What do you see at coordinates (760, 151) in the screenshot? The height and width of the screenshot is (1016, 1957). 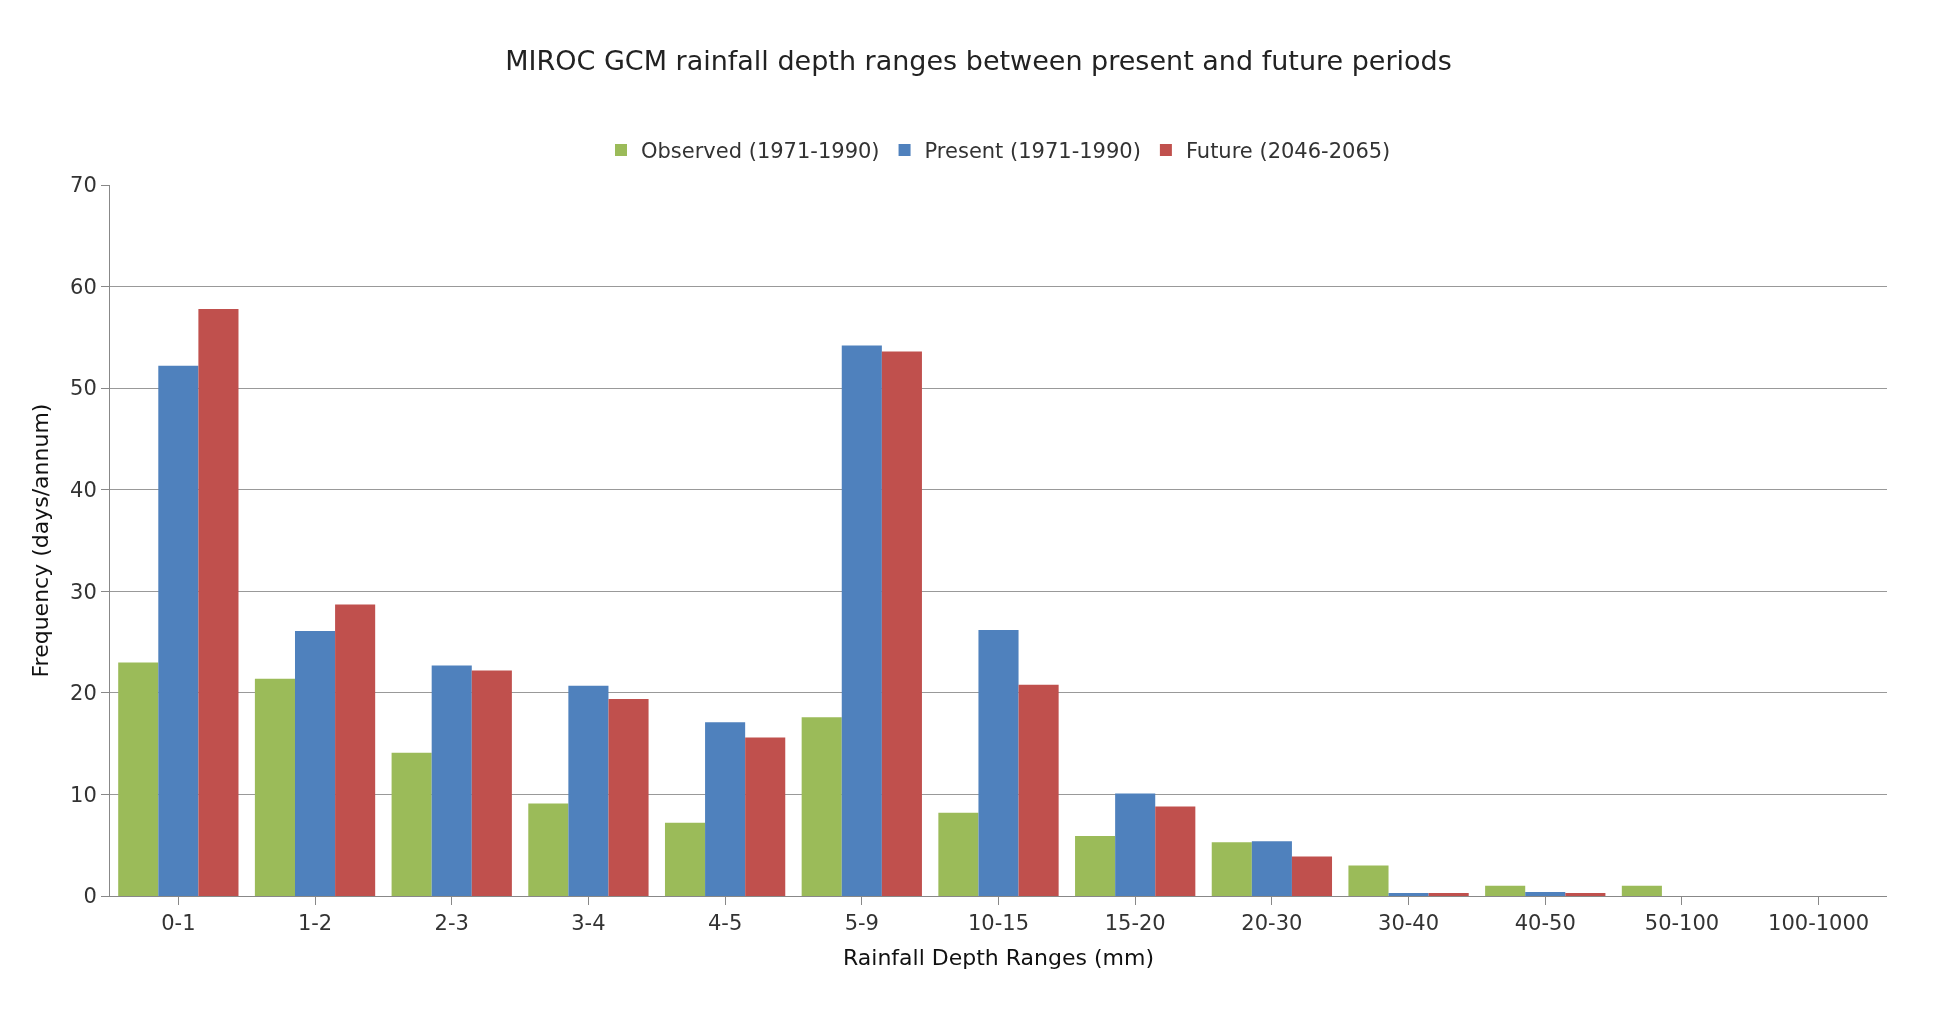 I see `legend-label: Observed (1971-1990)` at bounding box center [760, 151].